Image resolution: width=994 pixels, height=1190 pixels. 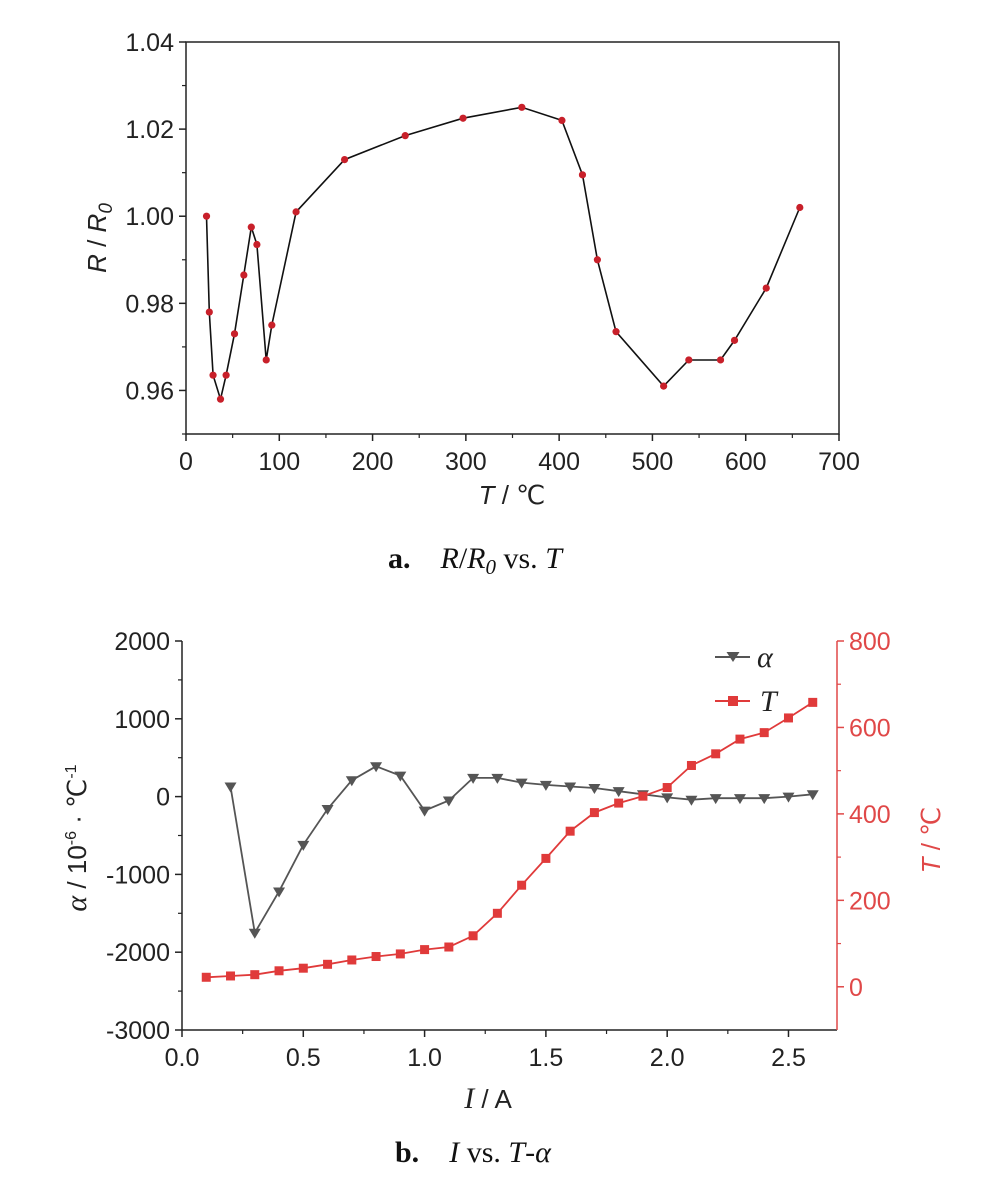 I want to click on y-tick-label: 0.98, so click(x=149, y=304).